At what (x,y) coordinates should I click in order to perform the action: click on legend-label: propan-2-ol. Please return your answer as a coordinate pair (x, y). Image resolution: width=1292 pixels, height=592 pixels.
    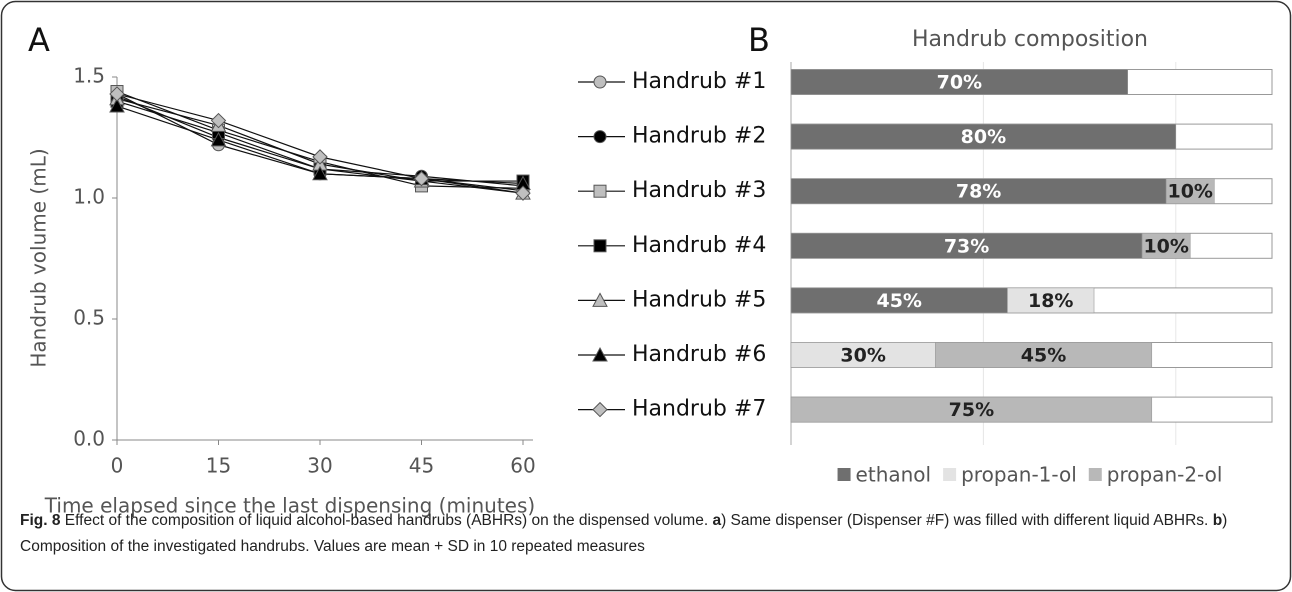
    Looking at the image, I should click on (1165, 475).